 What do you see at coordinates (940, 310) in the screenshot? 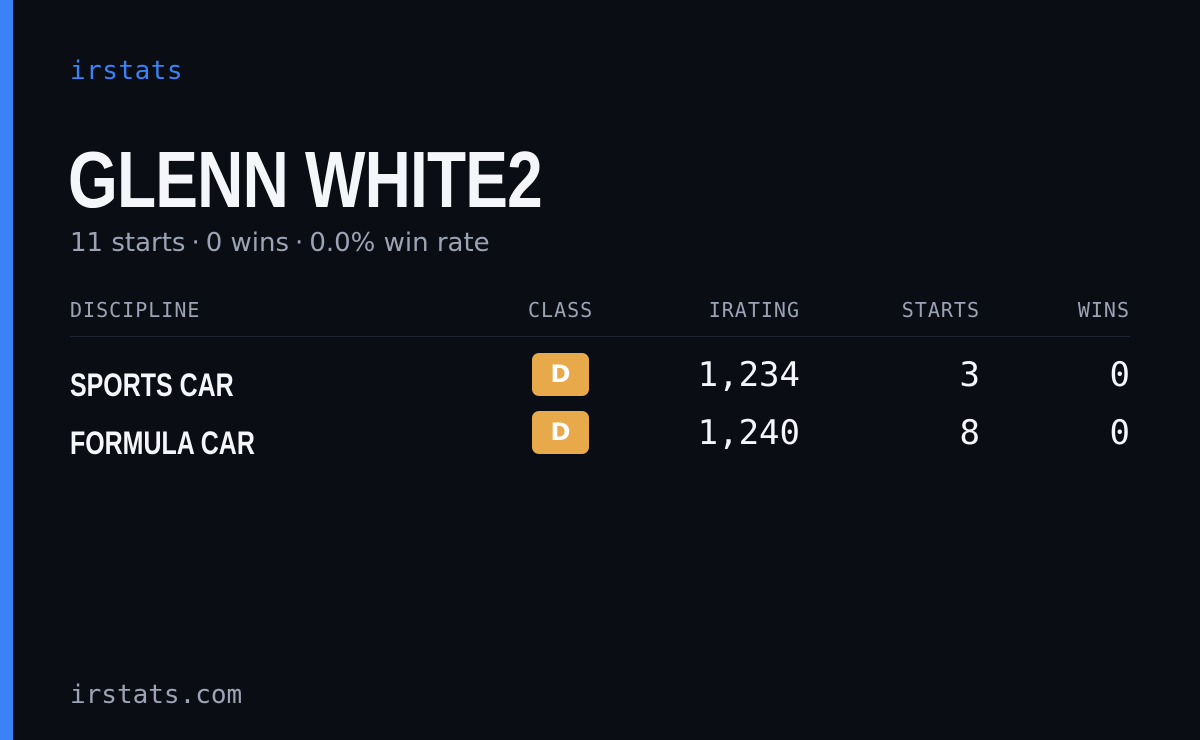
I see `column-header-starts: STARTS` at bounding box center [940, 310].